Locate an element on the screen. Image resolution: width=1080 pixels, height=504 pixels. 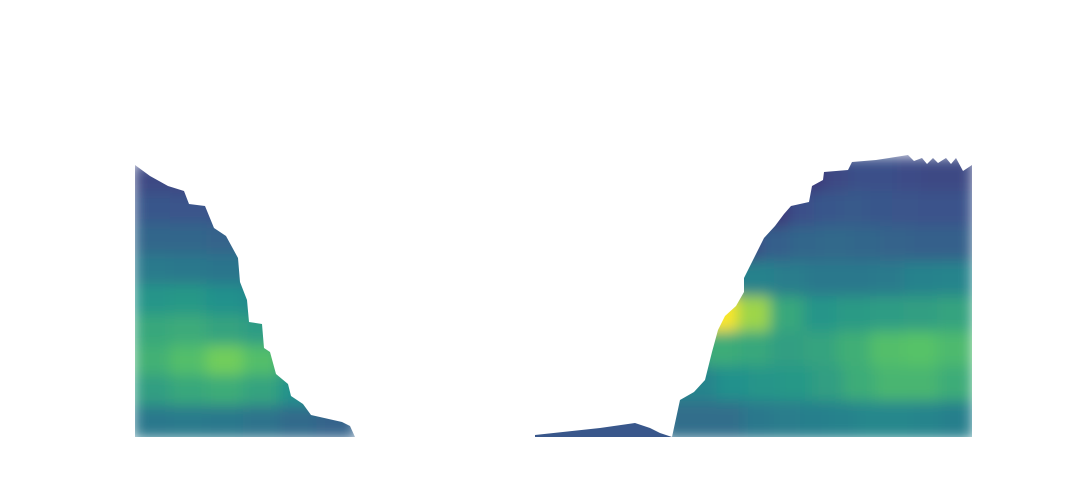
left-region is located at coordinates (245, 301).